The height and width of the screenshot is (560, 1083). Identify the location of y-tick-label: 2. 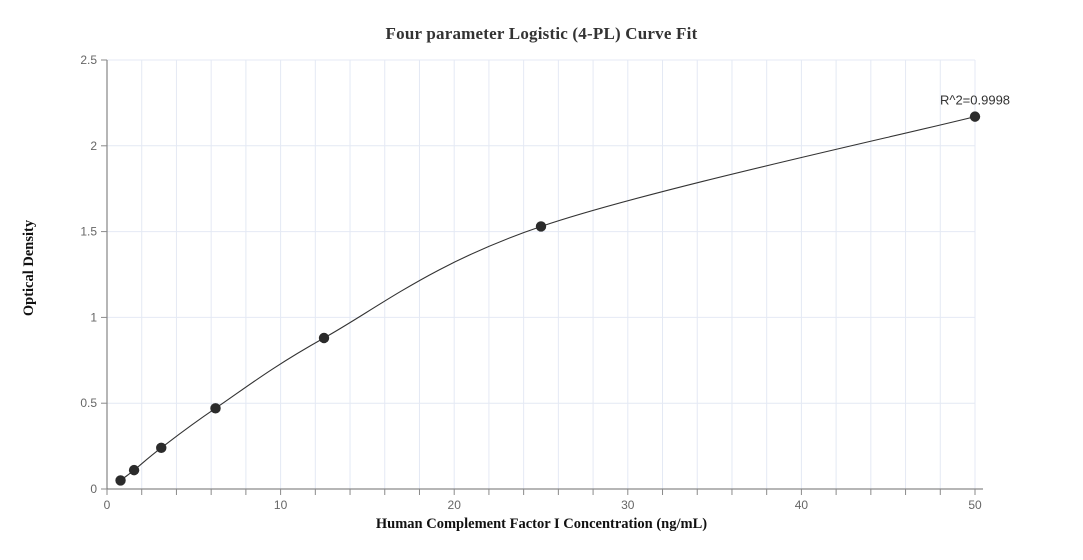
(93, 146).